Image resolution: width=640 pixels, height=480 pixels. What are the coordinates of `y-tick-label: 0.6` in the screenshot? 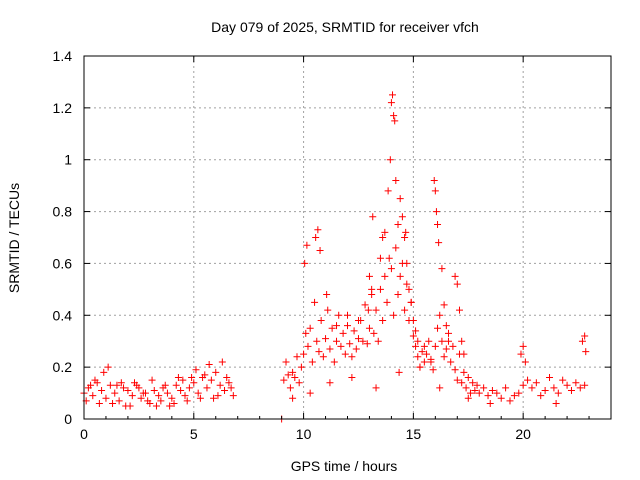 It's located at (63, 263).